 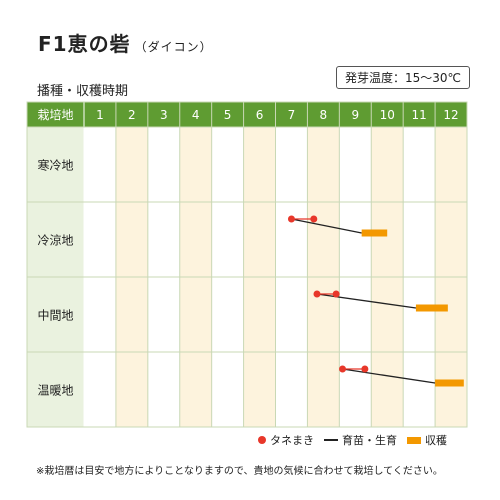 What do you see at coordinates (55, 114) in the screenshot?
I see `header-label: 栽培地` at bounding box center [55, 114].